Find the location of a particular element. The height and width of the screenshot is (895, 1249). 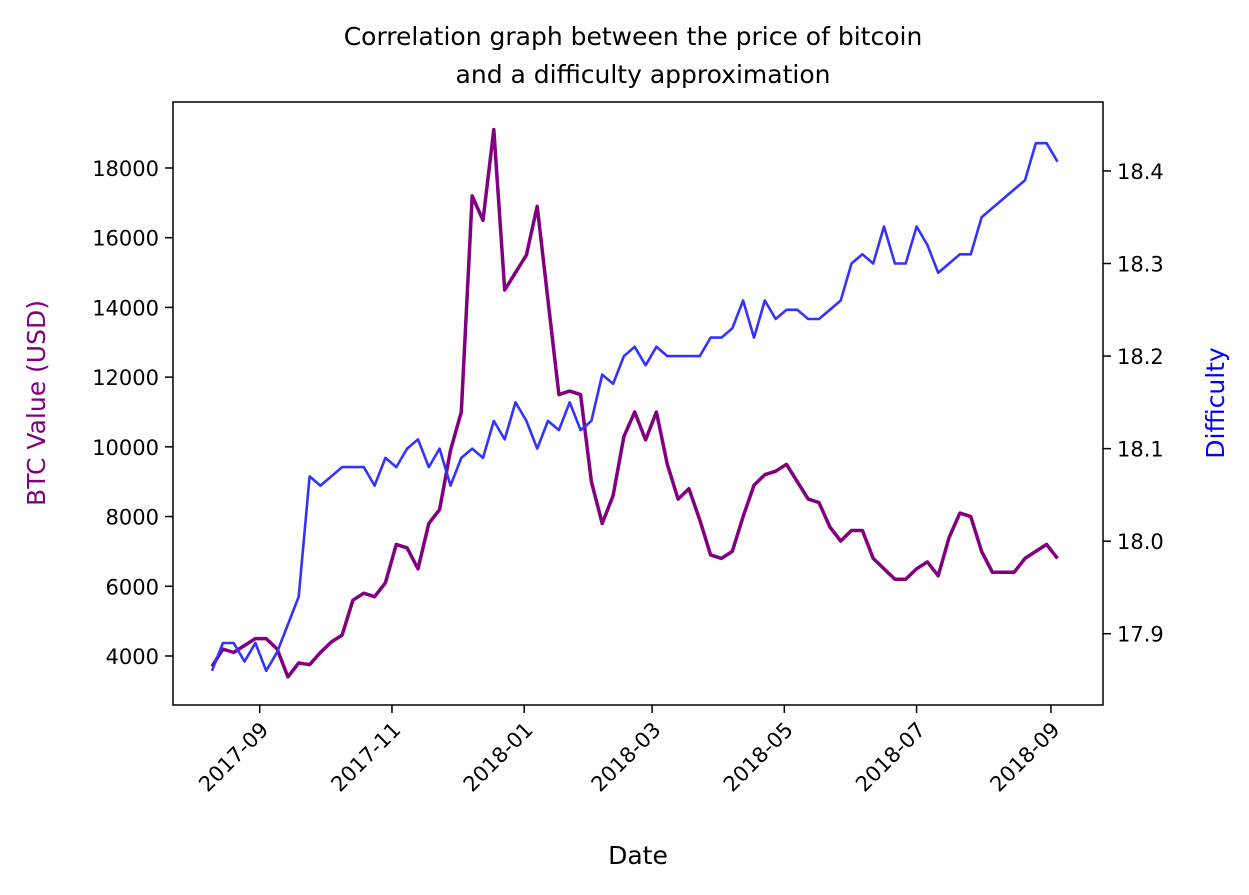

x-tick-label: 2018-05 is located at coordinates (758, 757).